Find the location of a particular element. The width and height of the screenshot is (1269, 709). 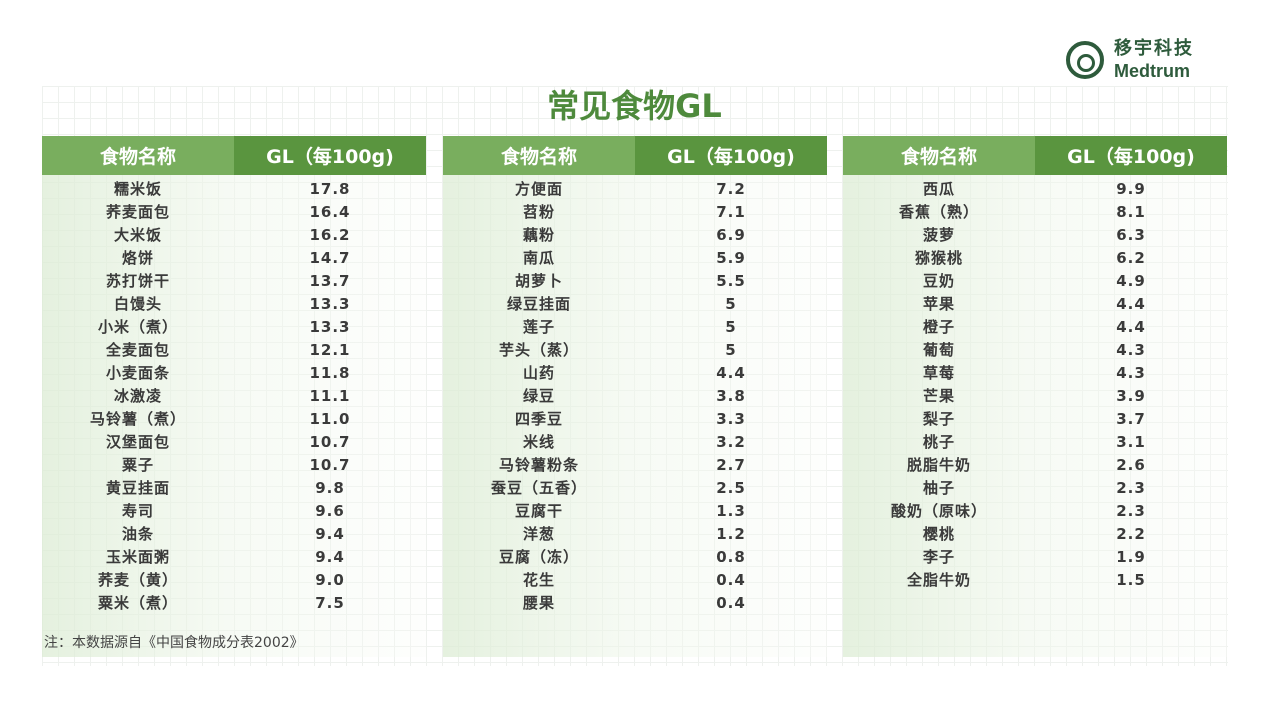

food-name-cell: 苕粉 is located at coordinates (538, 212).